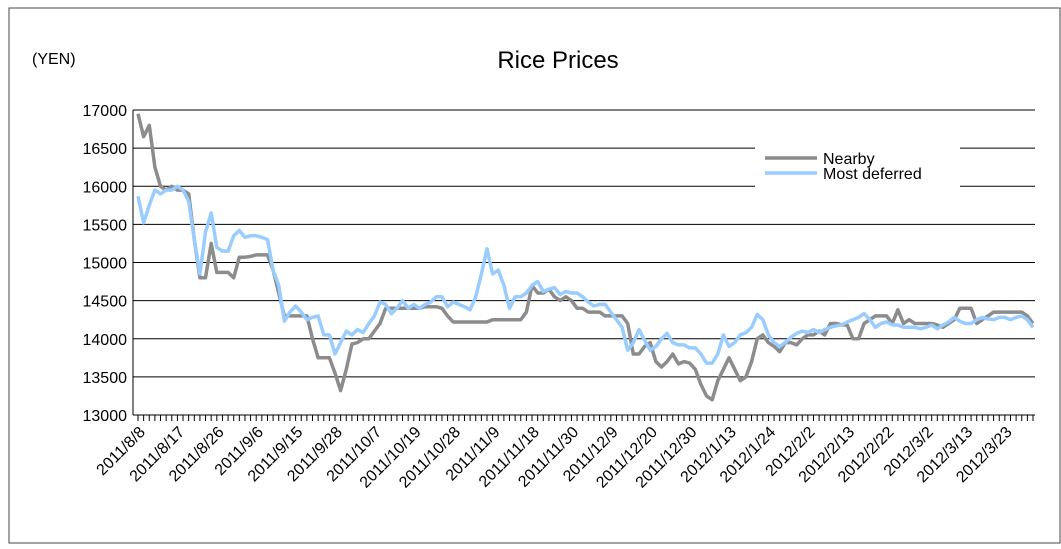  Describe the element at coordinates (557, 60) in the screenshot. I see `chart-title: Rice Prices` at that location.